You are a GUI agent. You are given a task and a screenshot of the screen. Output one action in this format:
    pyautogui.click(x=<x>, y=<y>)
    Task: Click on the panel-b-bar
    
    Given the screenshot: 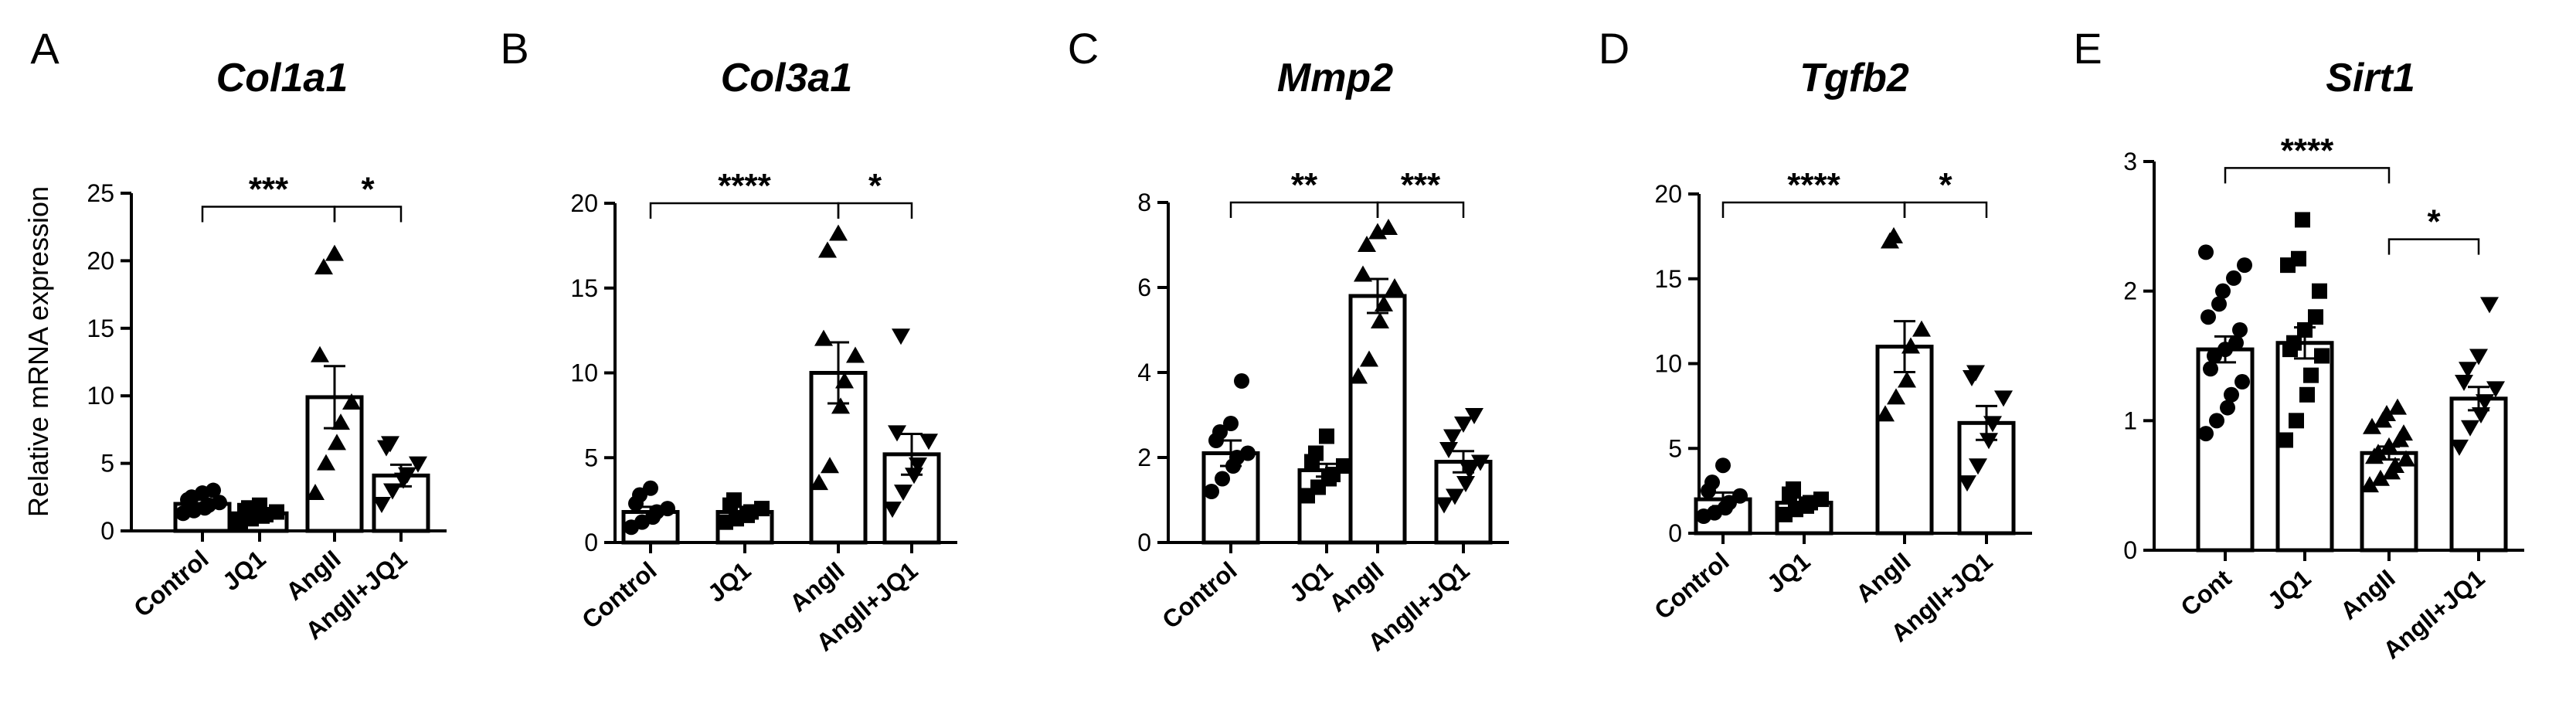 What is the action you would take?
    pyautogui.click(x=838, y=458)
    